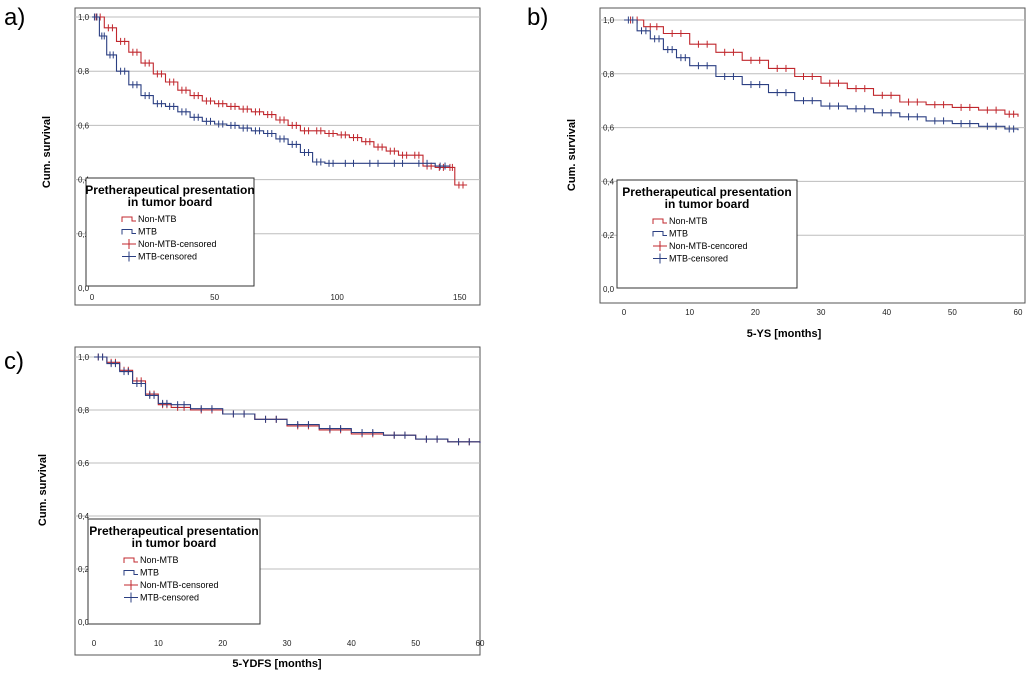  What do you see at coordinates (14, 361) in the screenshot?
I see `panel-label-c: c)` at bounding box center [14, 361].